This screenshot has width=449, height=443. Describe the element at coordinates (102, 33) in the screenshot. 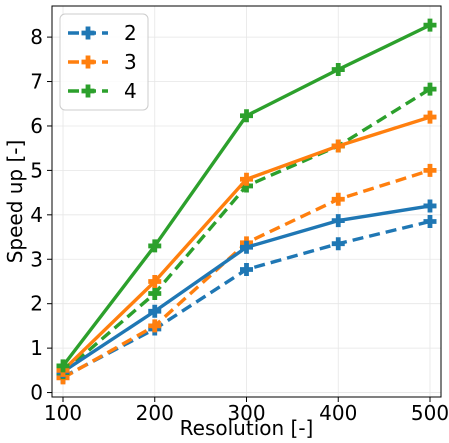

I see `legend-entry-2: 2` at that location.